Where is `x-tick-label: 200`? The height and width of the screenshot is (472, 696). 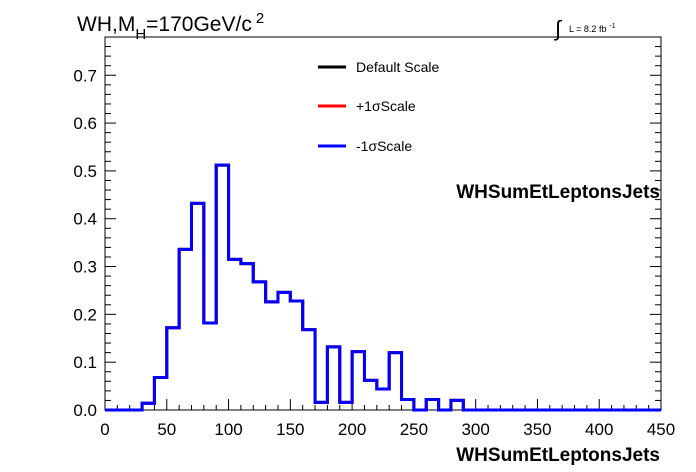
x-tick-label: 200 is located at coordinates (352, 429).